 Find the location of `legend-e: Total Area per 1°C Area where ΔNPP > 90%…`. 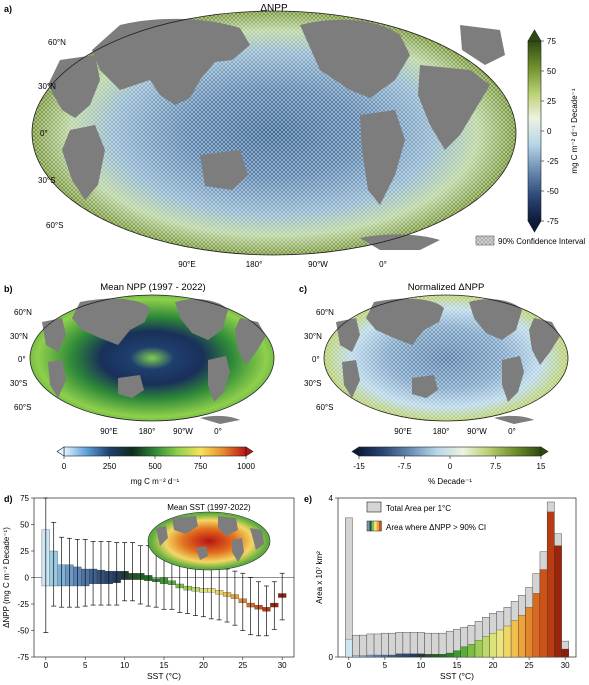

legend-e: Total Area per 1°C Area where ΔNPP > 90%… is located at coordinates (426, 516).